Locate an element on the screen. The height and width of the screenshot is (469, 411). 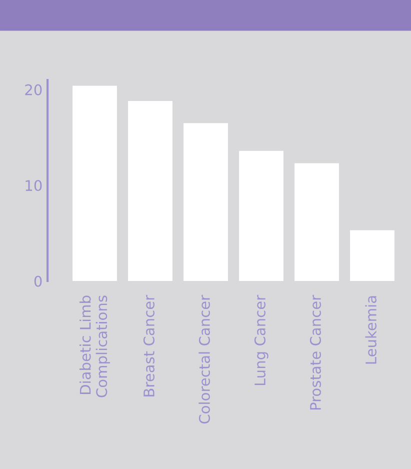
y-tick-label: 20 is located at coordinates (33, 90).